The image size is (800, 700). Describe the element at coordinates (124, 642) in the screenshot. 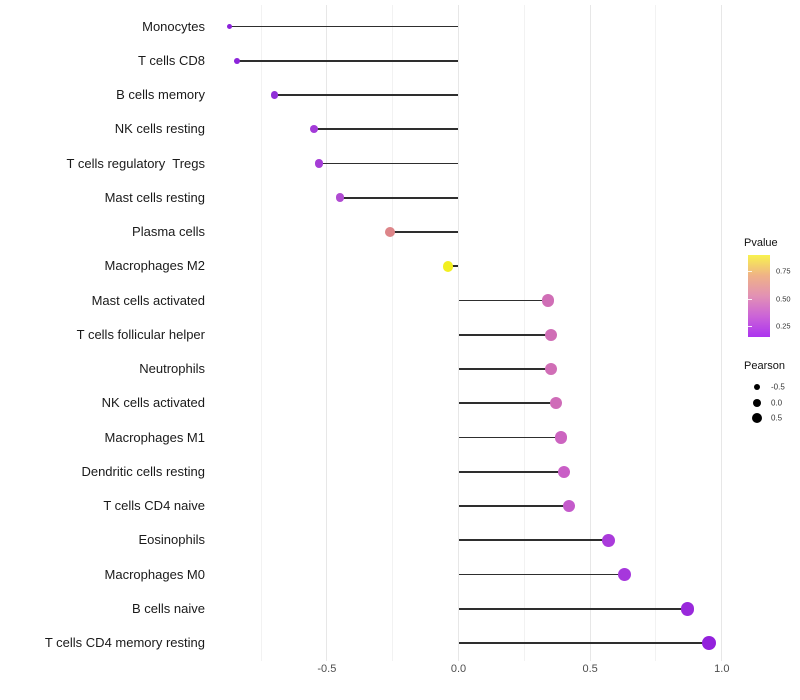

I see `category-label: T cells CD4 memory resting` at that location.